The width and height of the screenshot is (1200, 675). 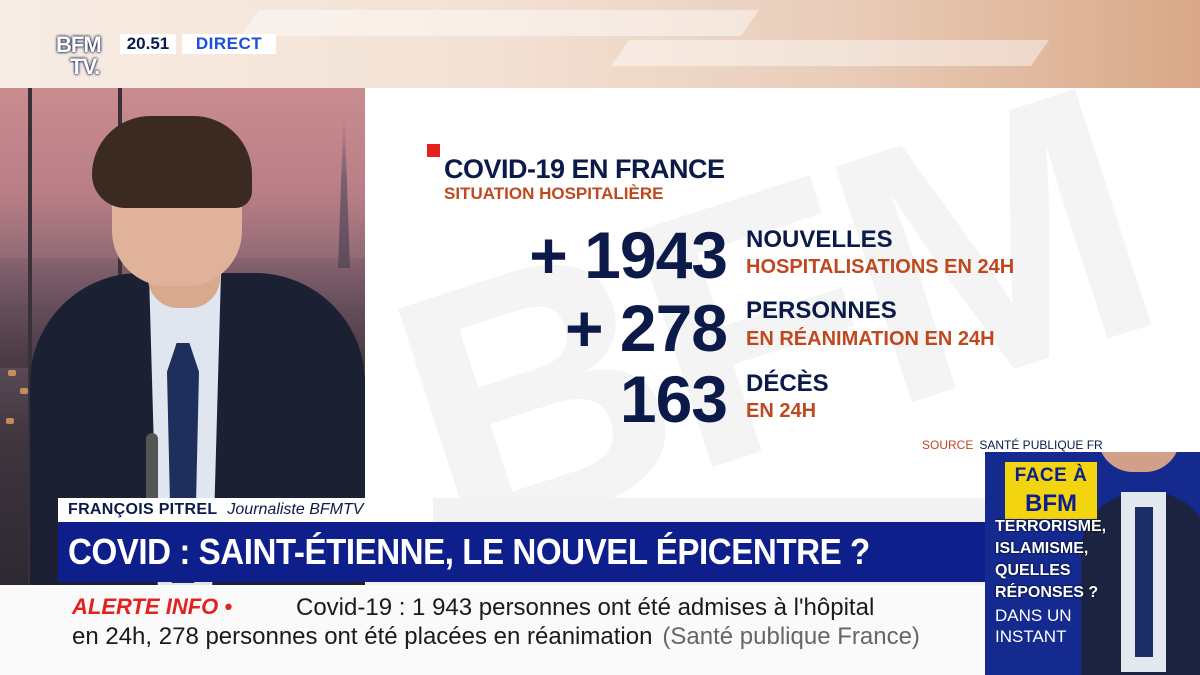 I want to click on presenter-hair, so click(x=172, y=162).